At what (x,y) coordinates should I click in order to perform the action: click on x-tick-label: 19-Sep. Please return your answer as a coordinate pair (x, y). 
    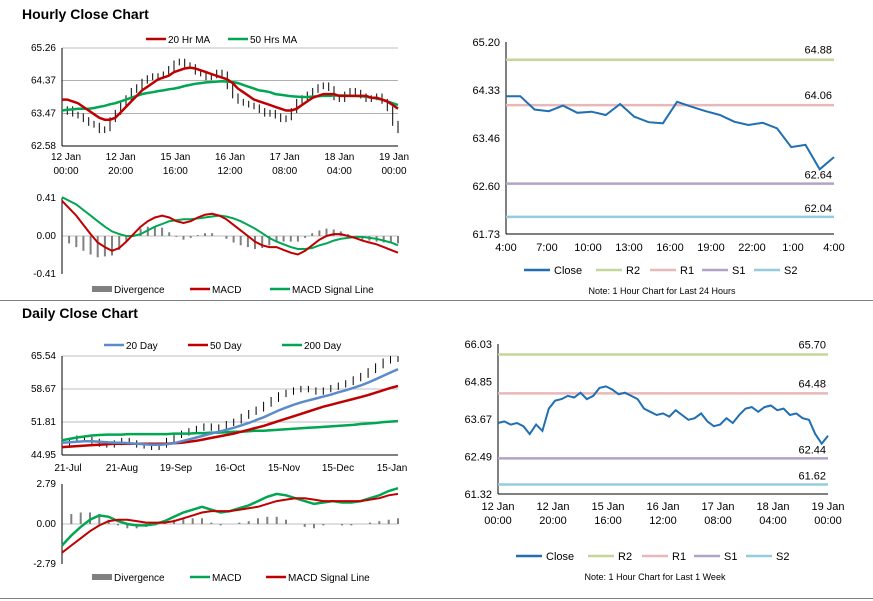
    Looking at the image, I should click on (176, 468).